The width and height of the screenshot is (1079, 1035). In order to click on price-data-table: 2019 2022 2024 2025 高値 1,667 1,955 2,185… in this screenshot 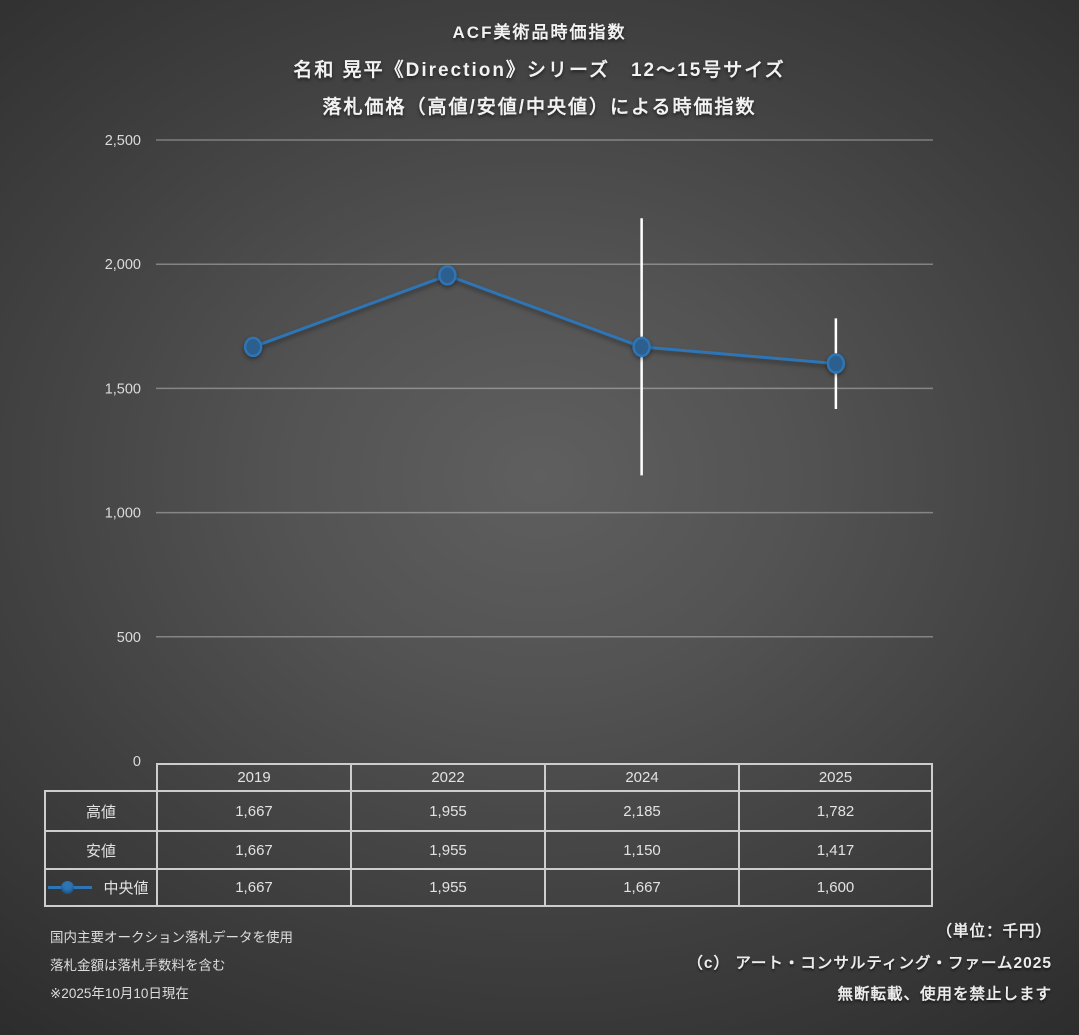, I will do `click(488, 835)`.